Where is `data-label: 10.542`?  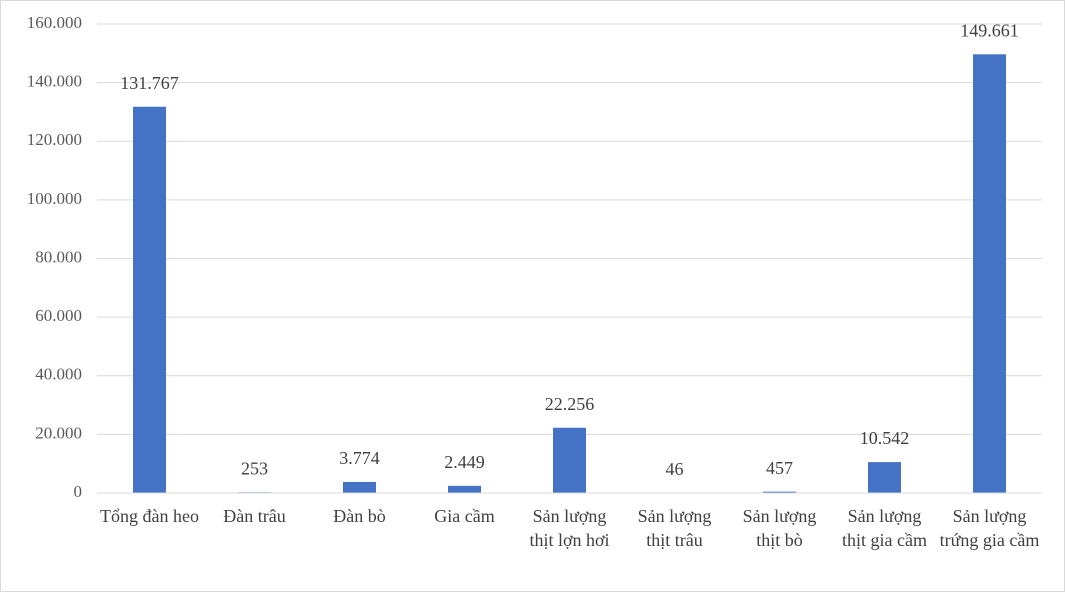 data-label: 10.542 is located at coordinates (885, 438).